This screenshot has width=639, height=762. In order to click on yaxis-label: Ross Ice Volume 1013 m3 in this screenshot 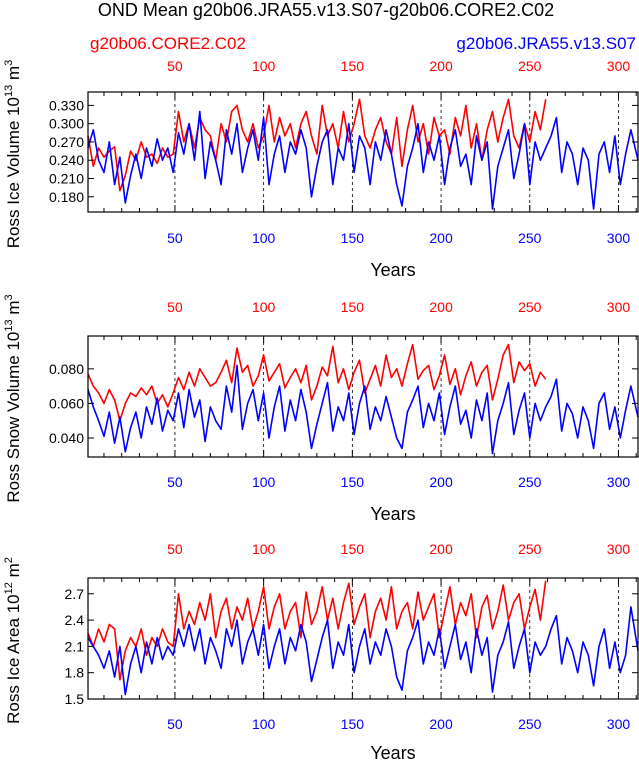, I will do `click(13, 154)`.